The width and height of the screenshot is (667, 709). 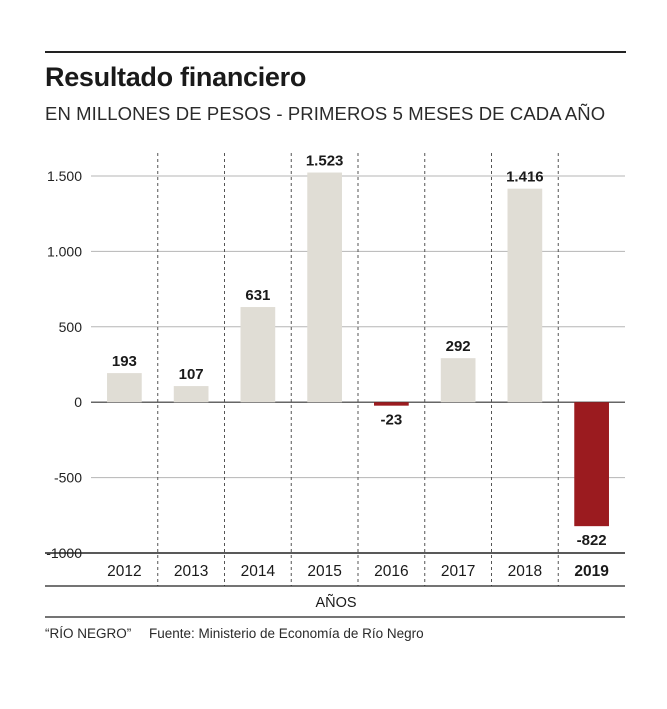 I want to click on y-tick-label: 1.000, so click(x=64, y=251).